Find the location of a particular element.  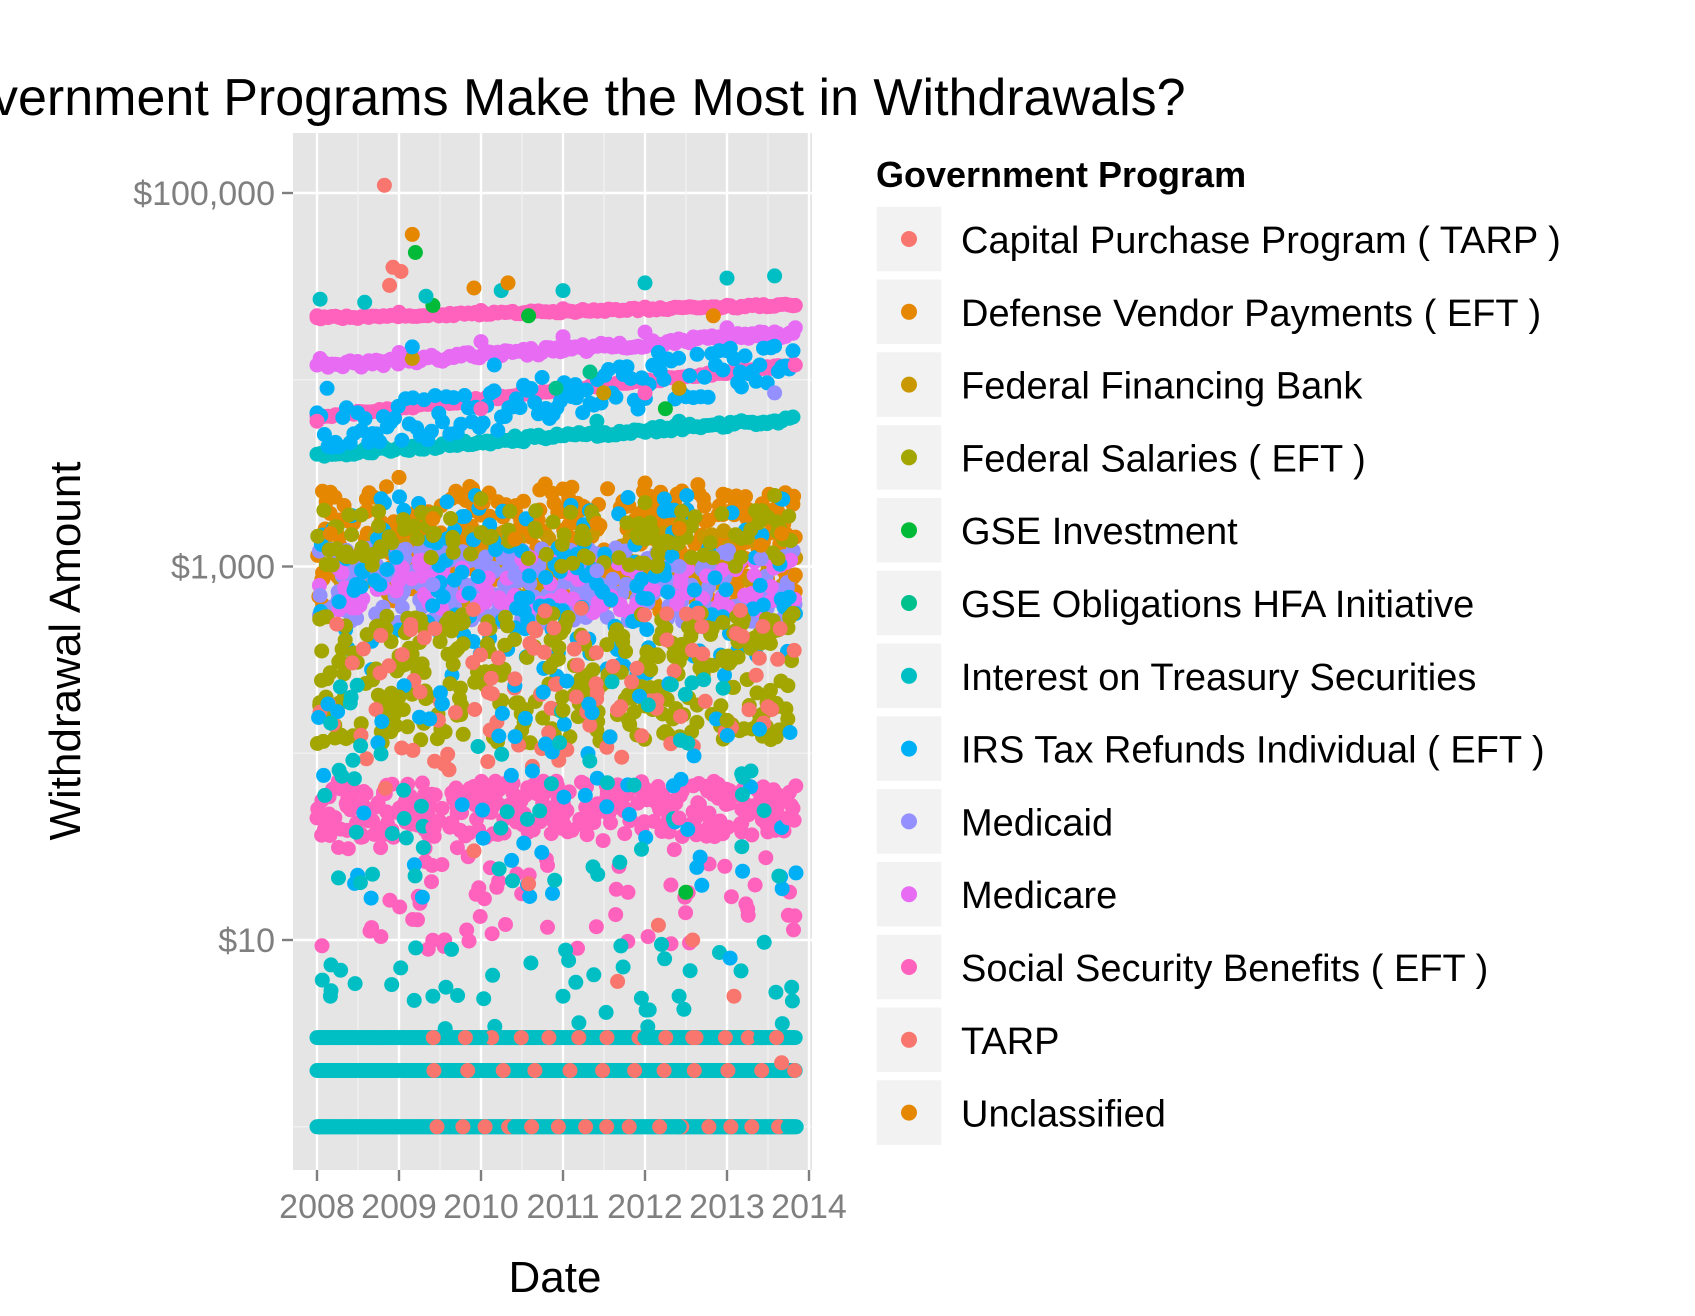

x-tick-label: 2013 is located at coordinates (727, 1207).